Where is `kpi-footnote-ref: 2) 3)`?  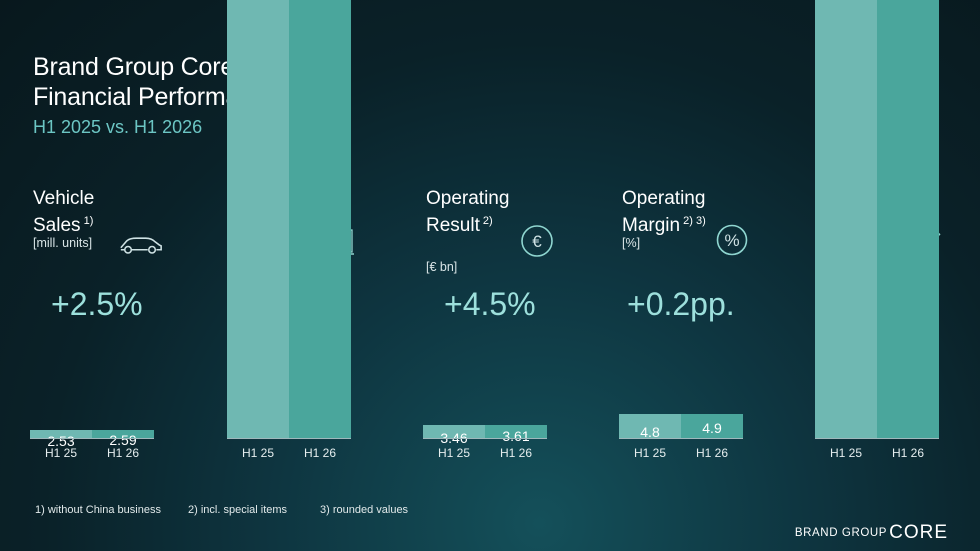 kpi-footnote-ref: 2) 3) is located at coordinates (693, 221).